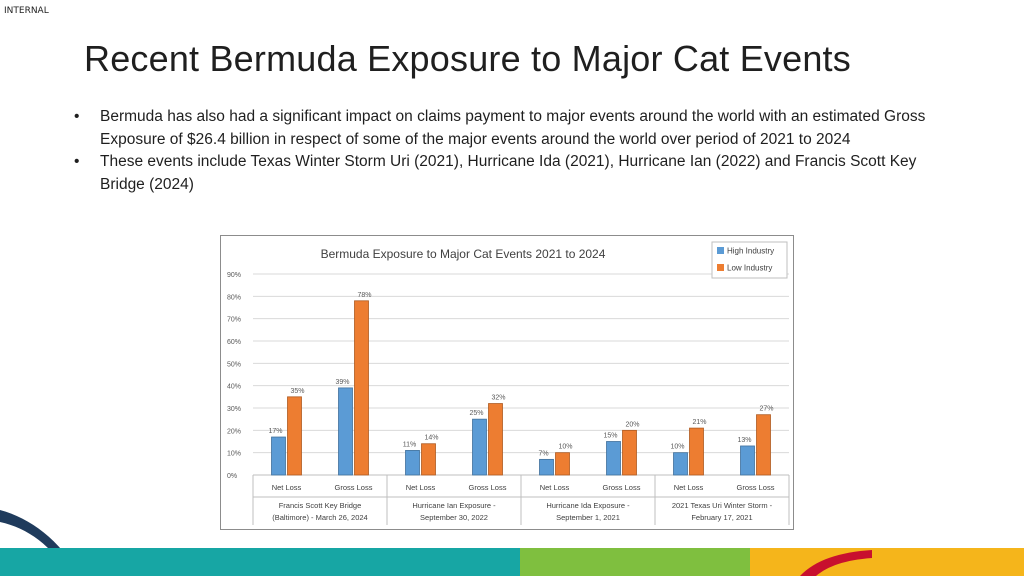 The width and height of the screenshot is (1024, 576). What do you see at coordinates (431, 438) in the screenshot?
I see `data-label: 14%` at bounding box center [431, 438].